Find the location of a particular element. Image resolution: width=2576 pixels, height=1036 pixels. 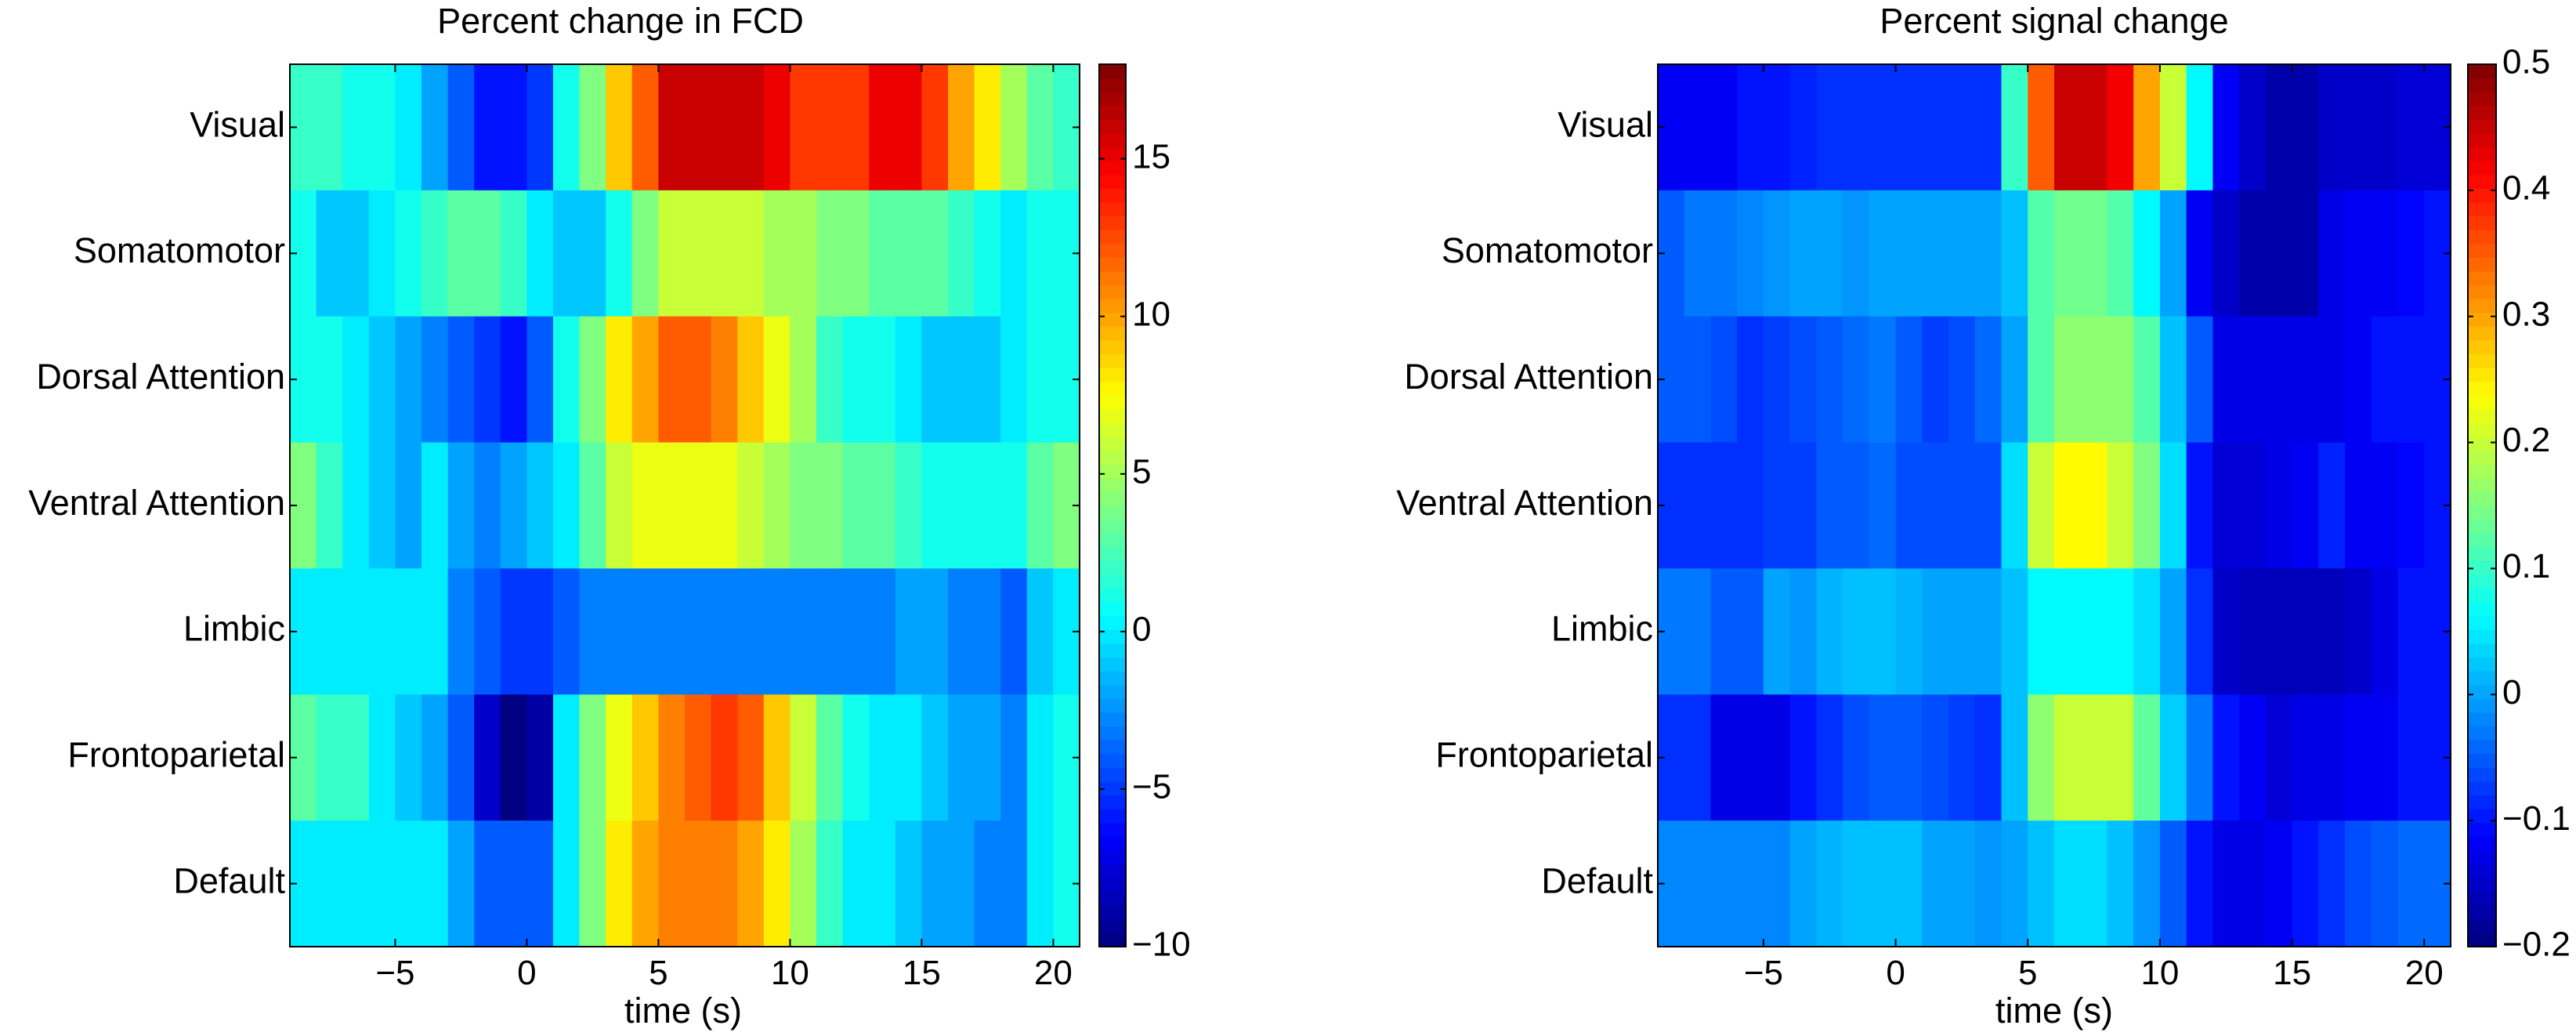

colorbar-tick-label: 0.5 is located at coordinates (2526, 62).